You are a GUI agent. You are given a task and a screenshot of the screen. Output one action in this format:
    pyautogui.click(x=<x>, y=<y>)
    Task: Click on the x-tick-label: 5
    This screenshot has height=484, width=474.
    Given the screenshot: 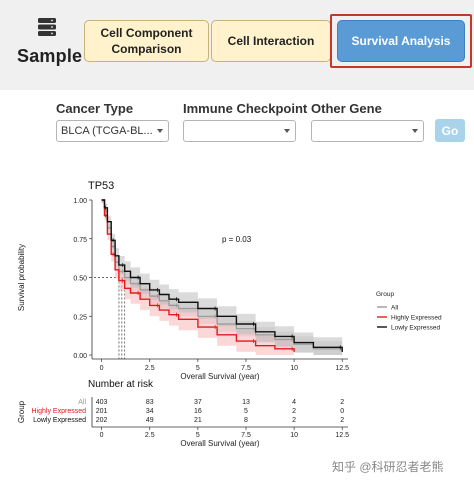 What is the action you would take?
    pyautogui.click(x=198, y=368)
    